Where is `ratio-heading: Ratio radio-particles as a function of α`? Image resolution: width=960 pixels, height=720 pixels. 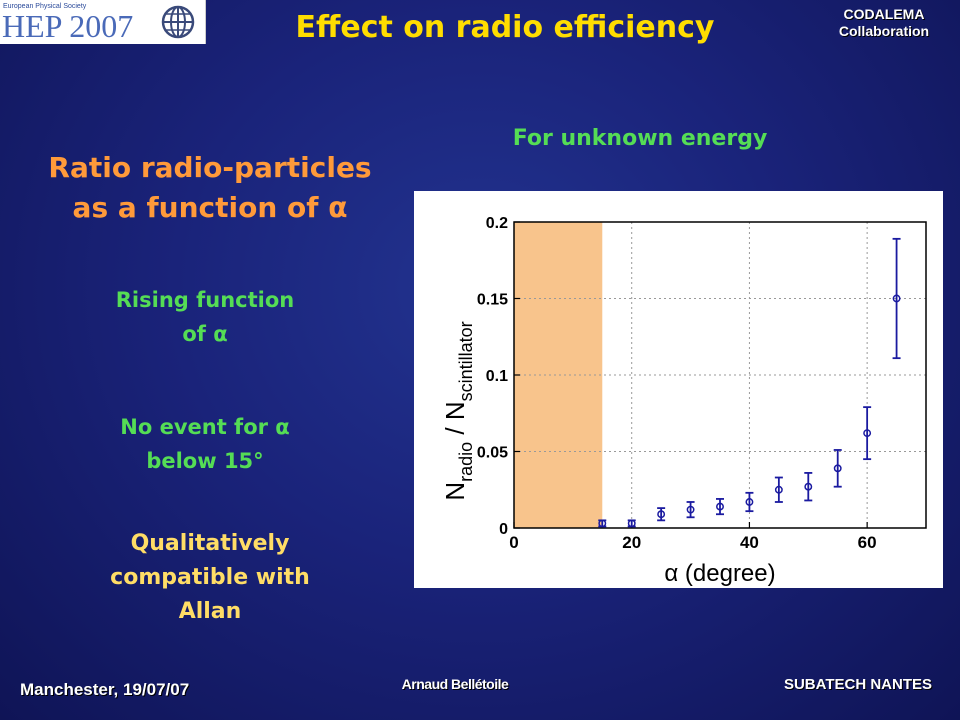 ratio-heading: Ratio radio-particles as a function of α is located at coordinates (210, 188).